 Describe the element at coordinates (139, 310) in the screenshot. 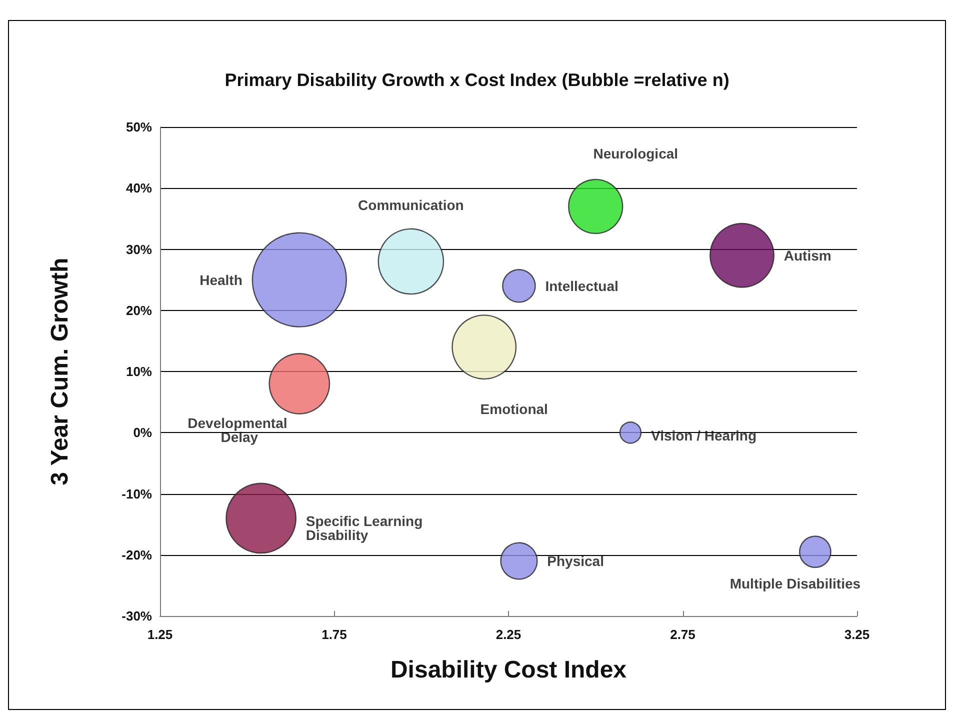

I see `y-tick-label: 20%` at that location.